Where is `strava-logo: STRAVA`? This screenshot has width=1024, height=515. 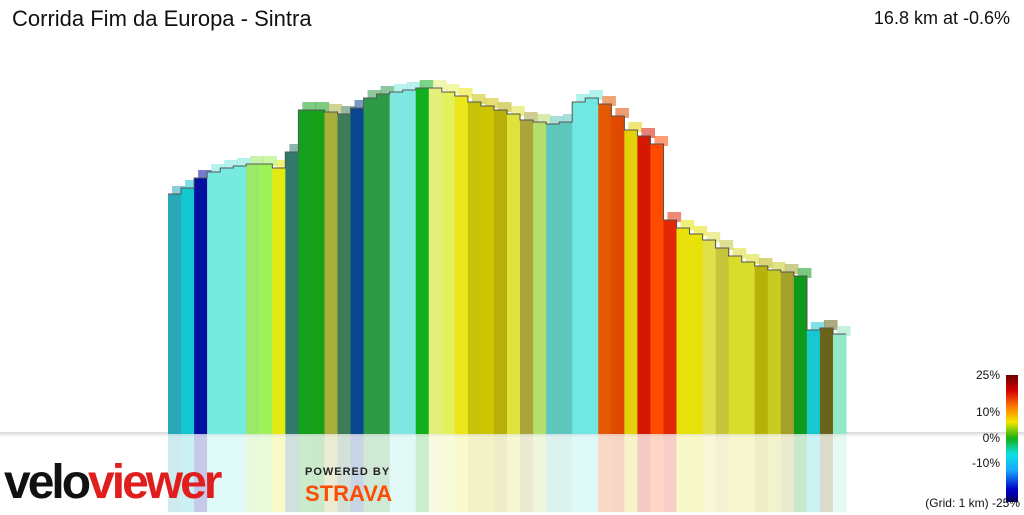 strava-logo: STRAVA is located at coordinates (363, 494).